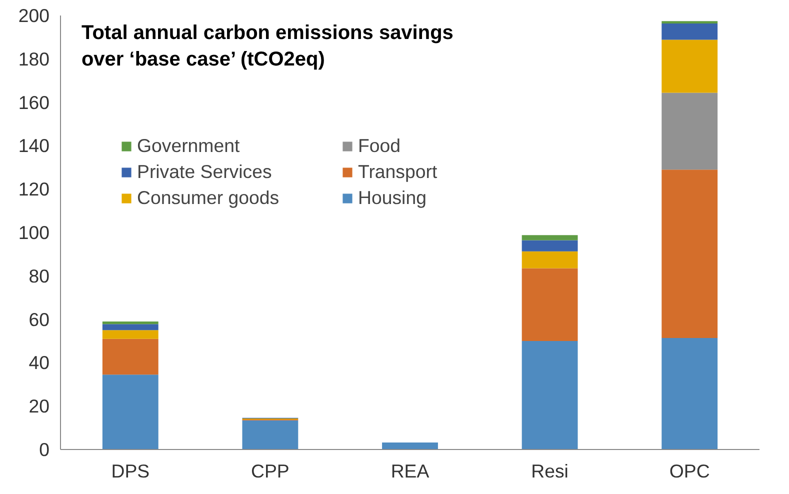 The width and height of the screenshot is (789, 494). I want to click on y-tick-label: 180, so click(34, 59).